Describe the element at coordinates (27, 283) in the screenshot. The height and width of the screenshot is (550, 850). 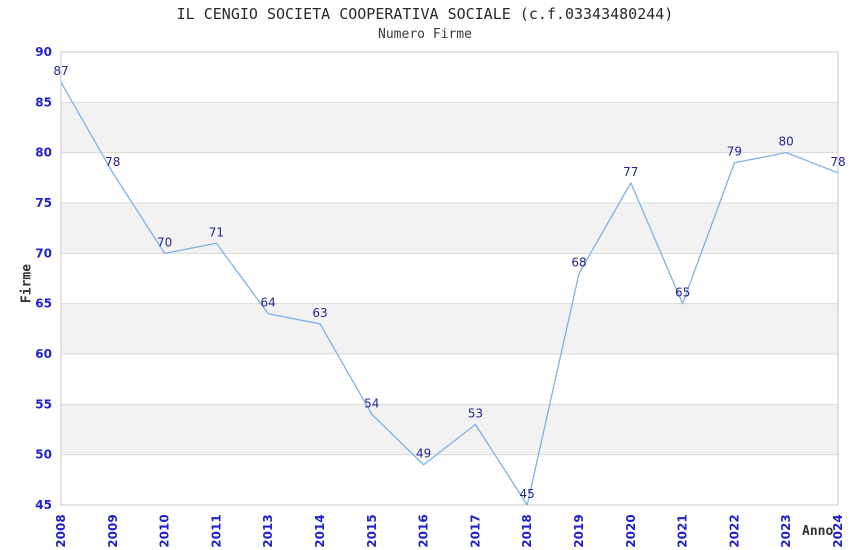
I see `y-axis-title: Firme` at that location.